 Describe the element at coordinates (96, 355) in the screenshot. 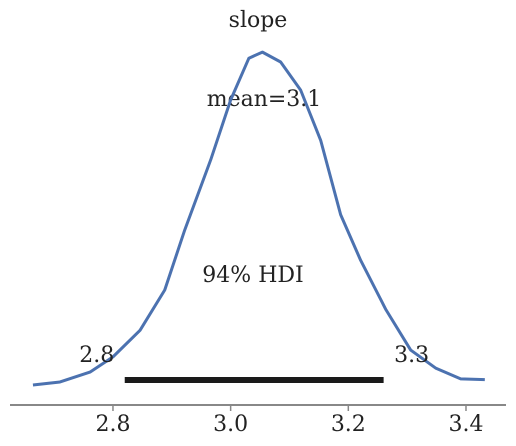

I see `hdi-low-label: 2.8` at that location.